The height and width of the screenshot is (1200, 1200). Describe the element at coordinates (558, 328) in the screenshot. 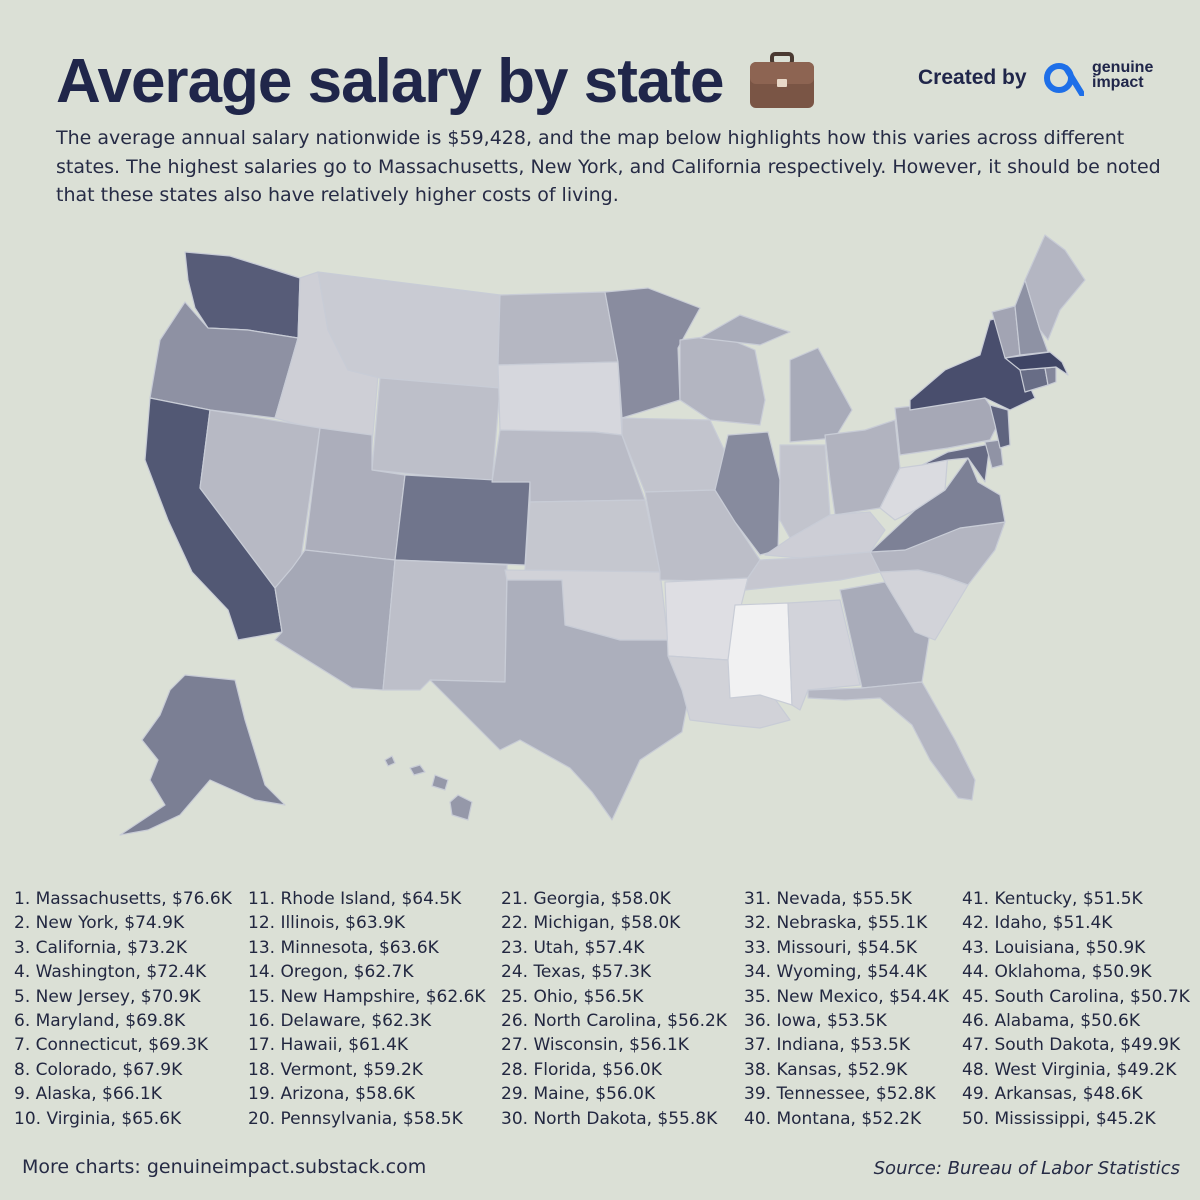

I see `state-ND` at that location.